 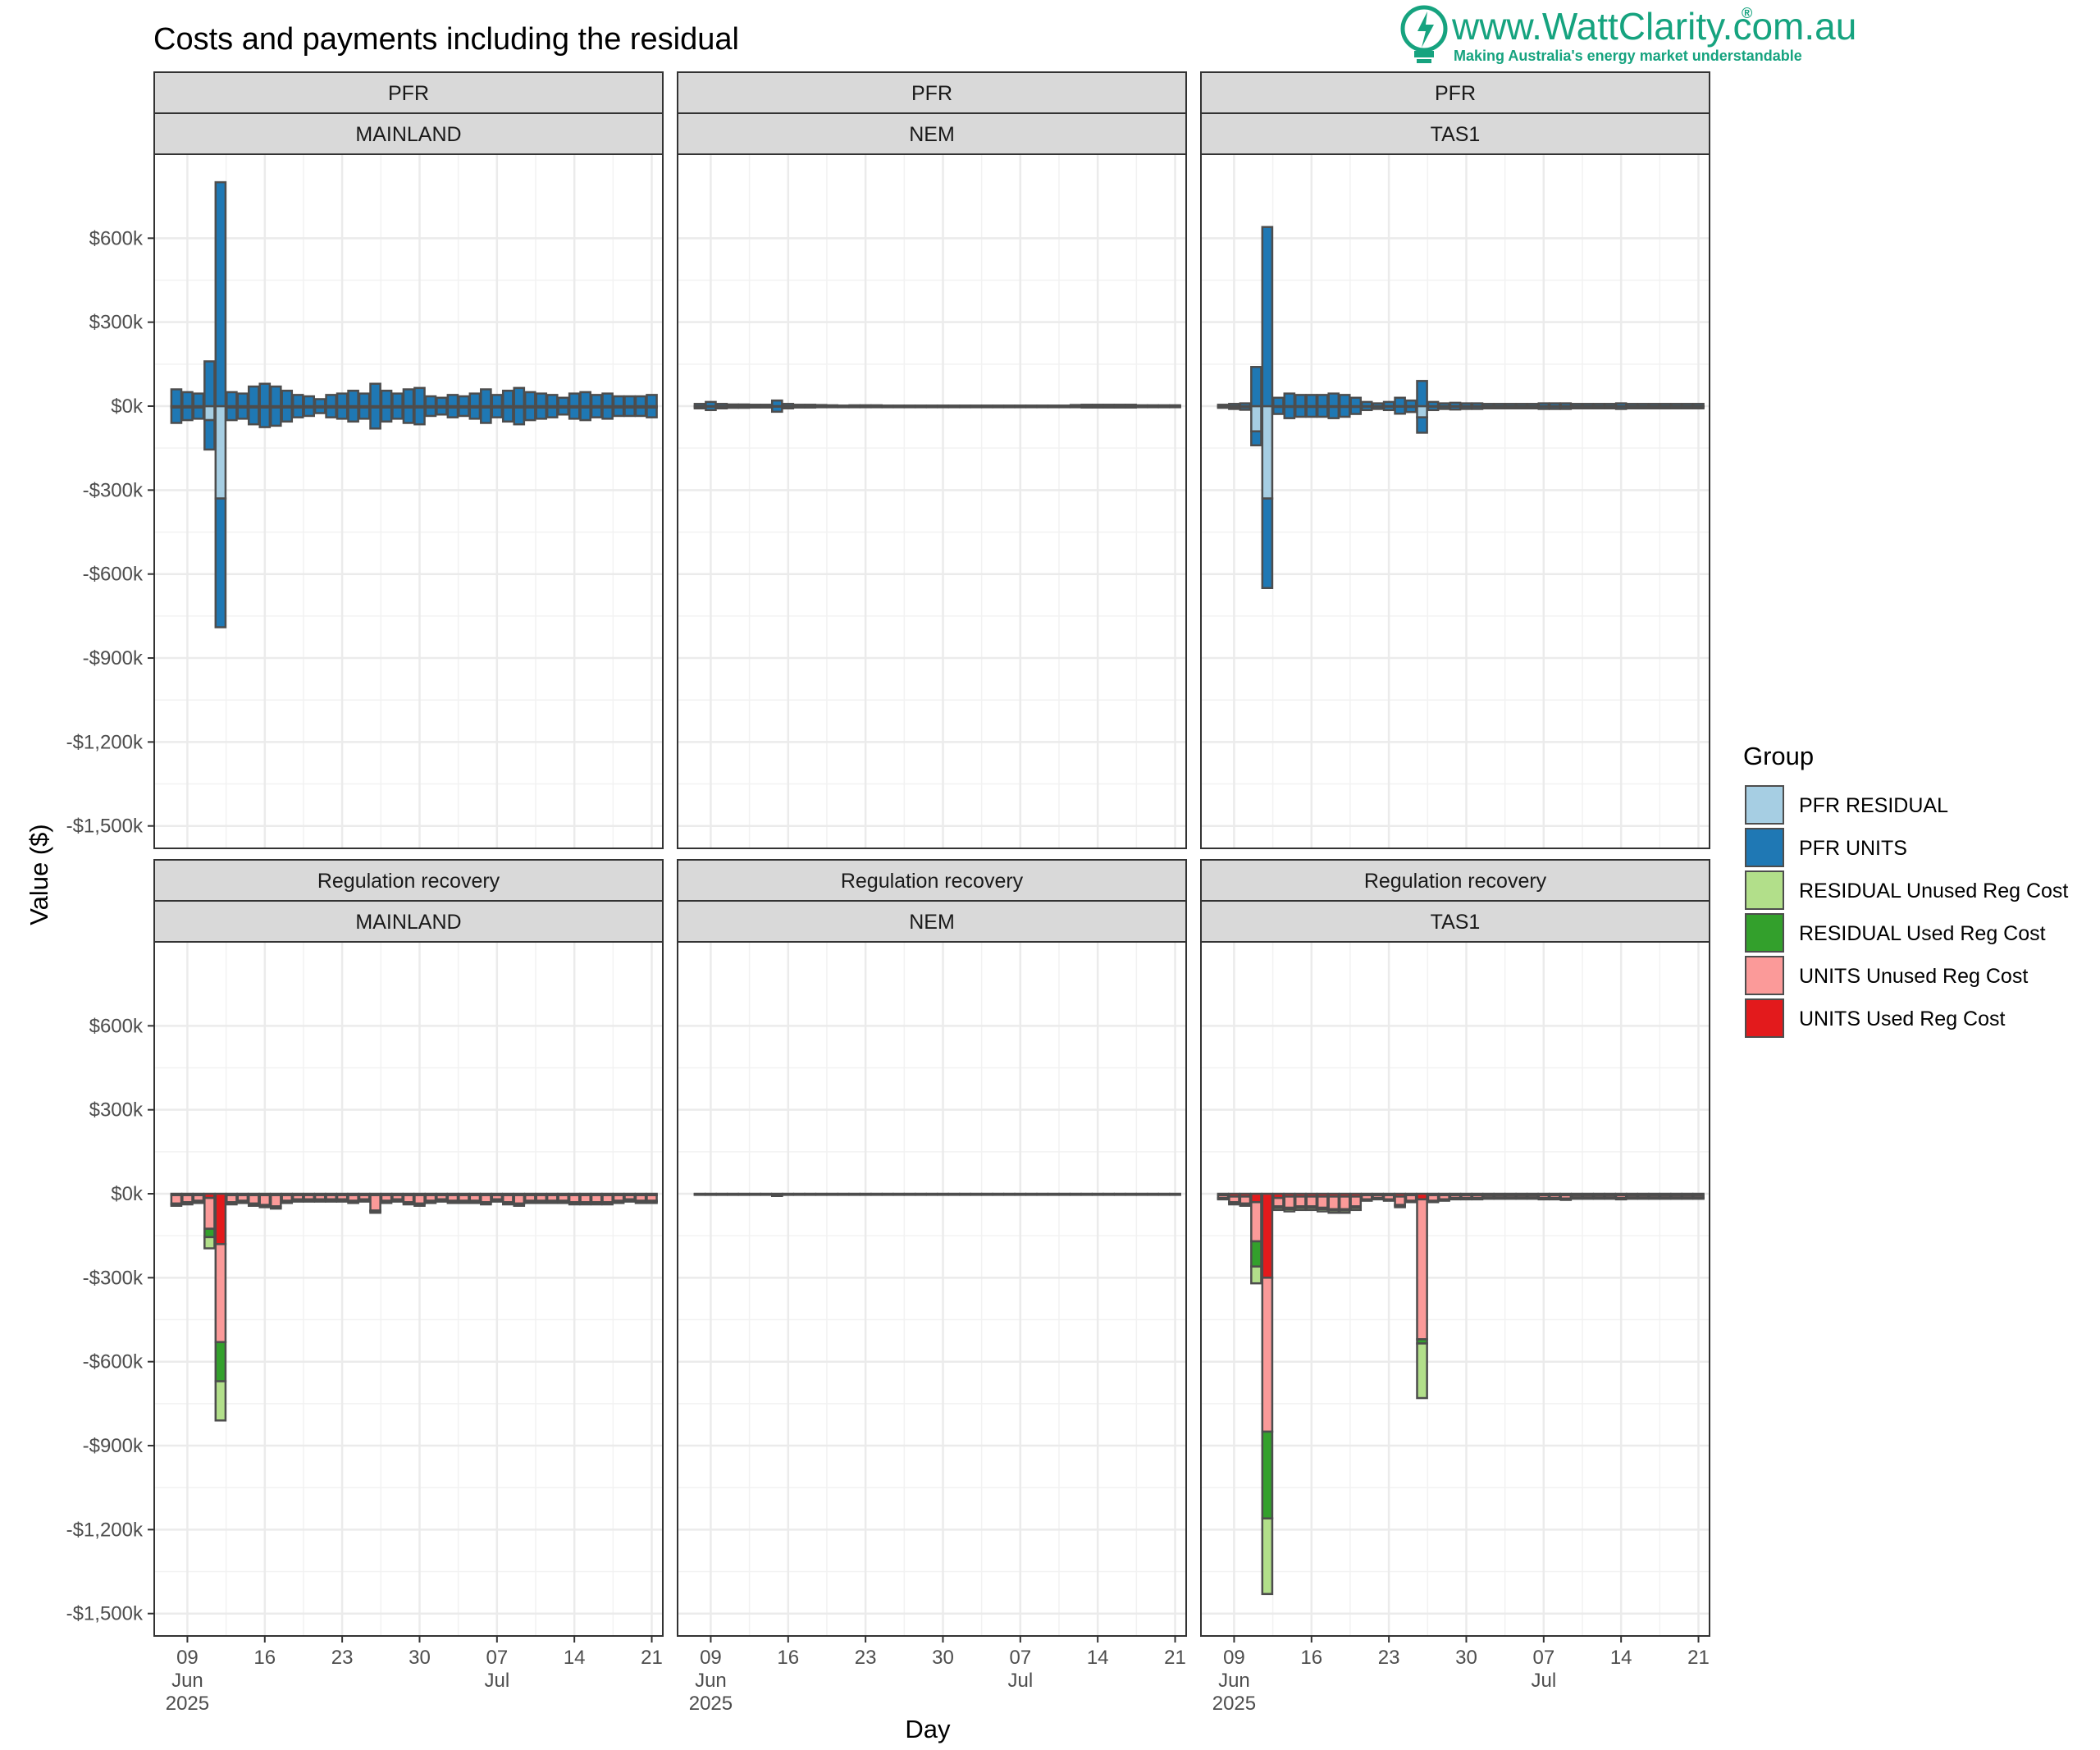 I want to click on y-tick-label: $0k, so click(x=128, y=406).